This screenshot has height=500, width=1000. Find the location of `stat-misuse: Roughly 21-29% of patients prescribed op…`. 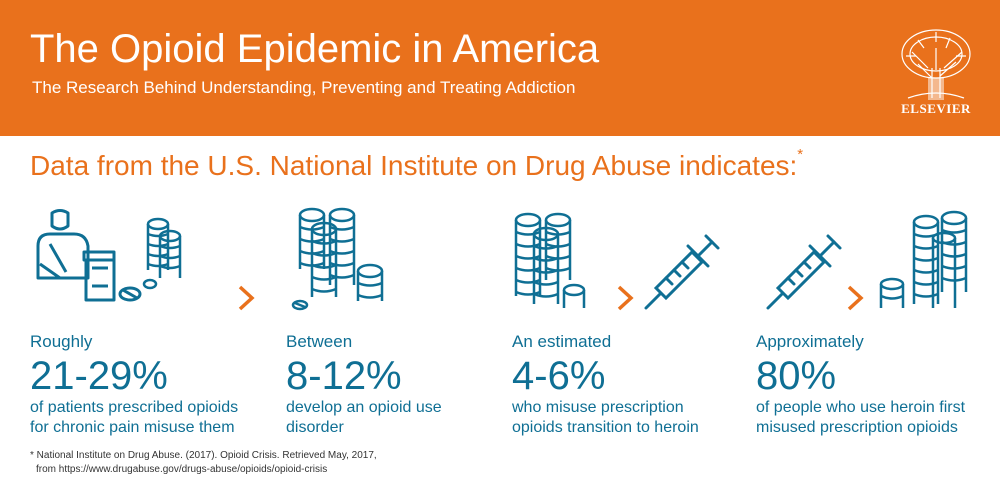

stat-misuse: Roughly 21-29% of patients prescribed op… is located at coordinates (150, 385).